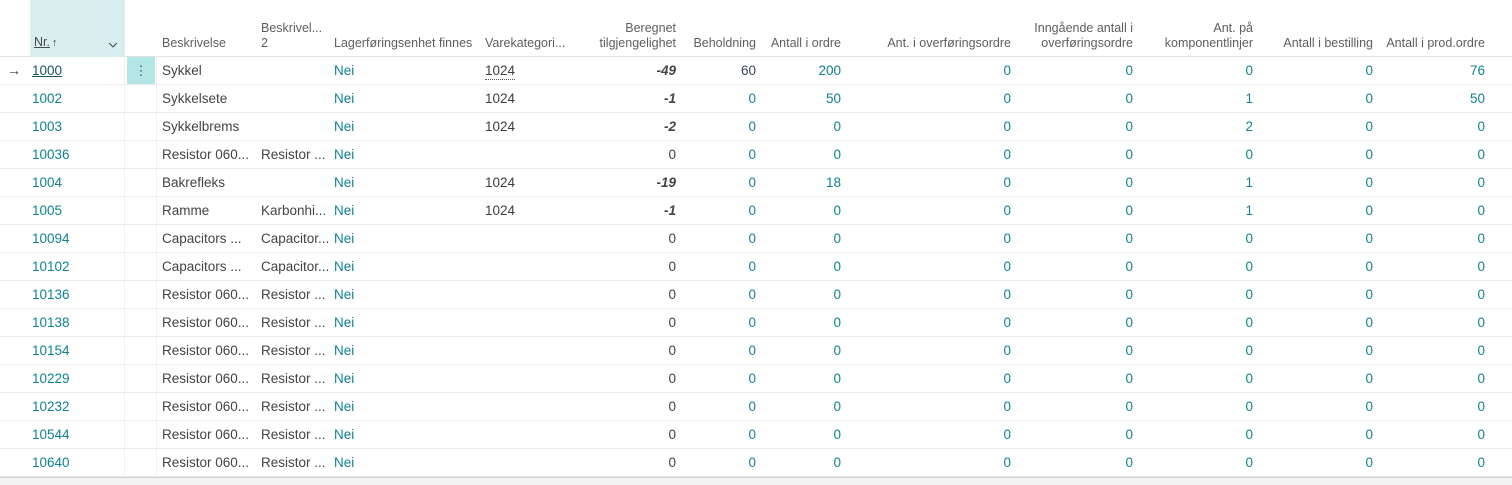  What do you see at coordinates (51, 154) in the screenshot?
I see `nr-link: 10036` at bounding box center [51, 154].